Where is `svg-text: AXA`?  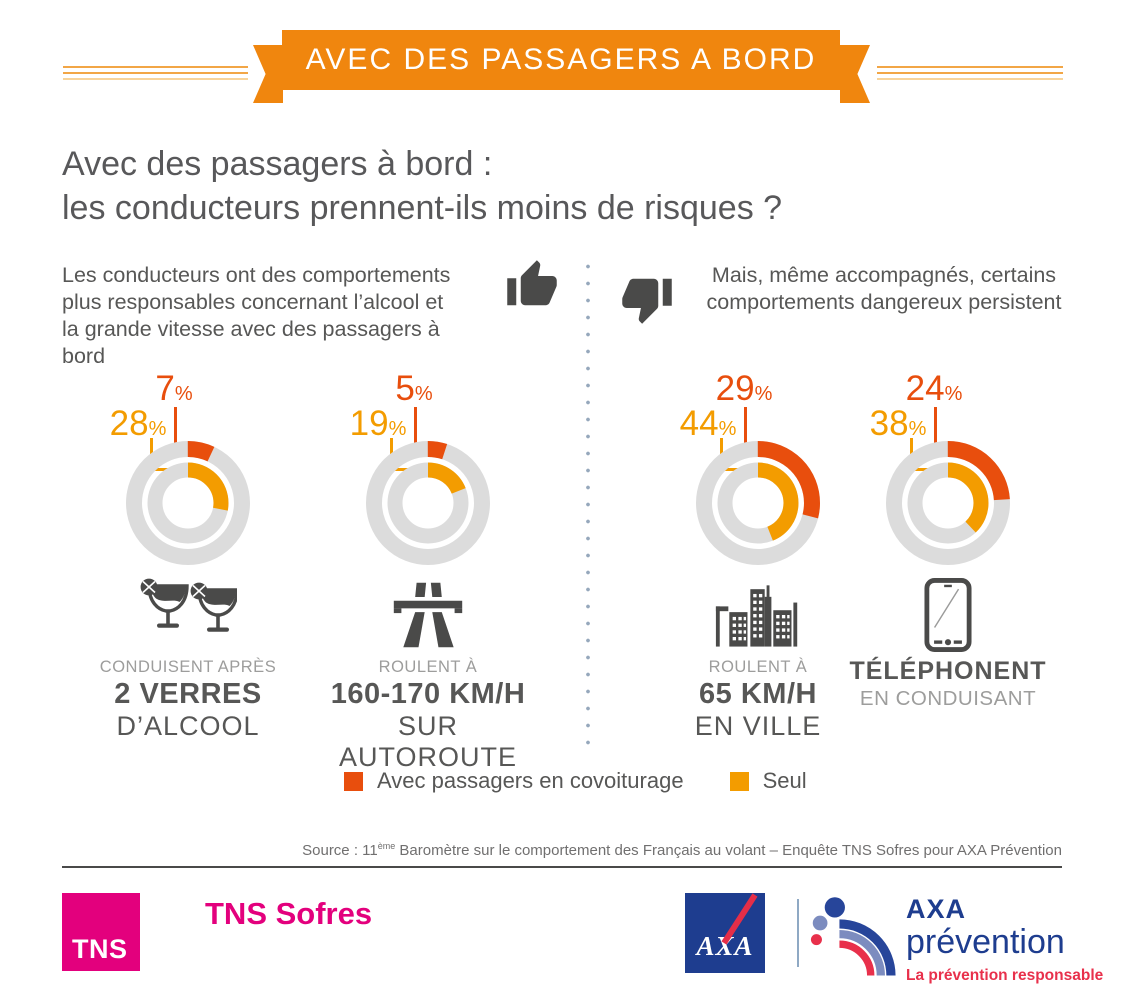 svg-text: AXA is located at coordinates (723, 946).